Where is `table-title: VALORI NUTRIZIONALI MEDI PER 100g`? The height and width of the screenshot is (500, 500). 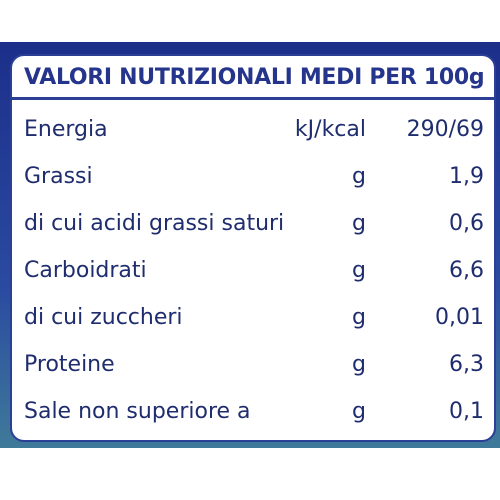 table-title: VALORI NUTRIZIONALI MEDI PER 100g is located at coordinates (253, 78).